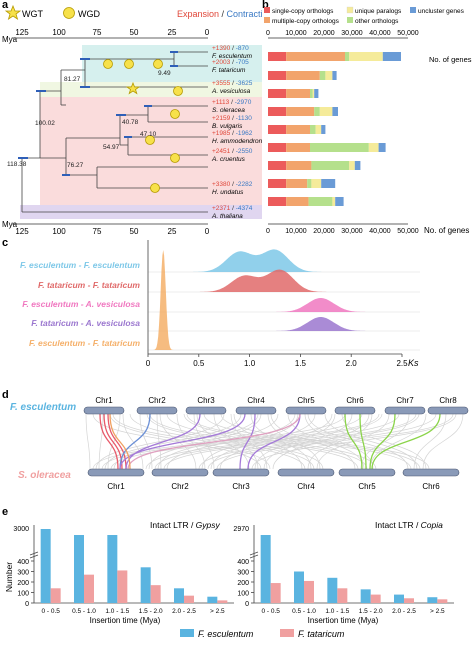 Image resolution: width=474 pixels, height=646 pixels. Describe the element at coordinates (437, 611) in the screenshot. I see `x-tick-label: > 2.5` at that location.